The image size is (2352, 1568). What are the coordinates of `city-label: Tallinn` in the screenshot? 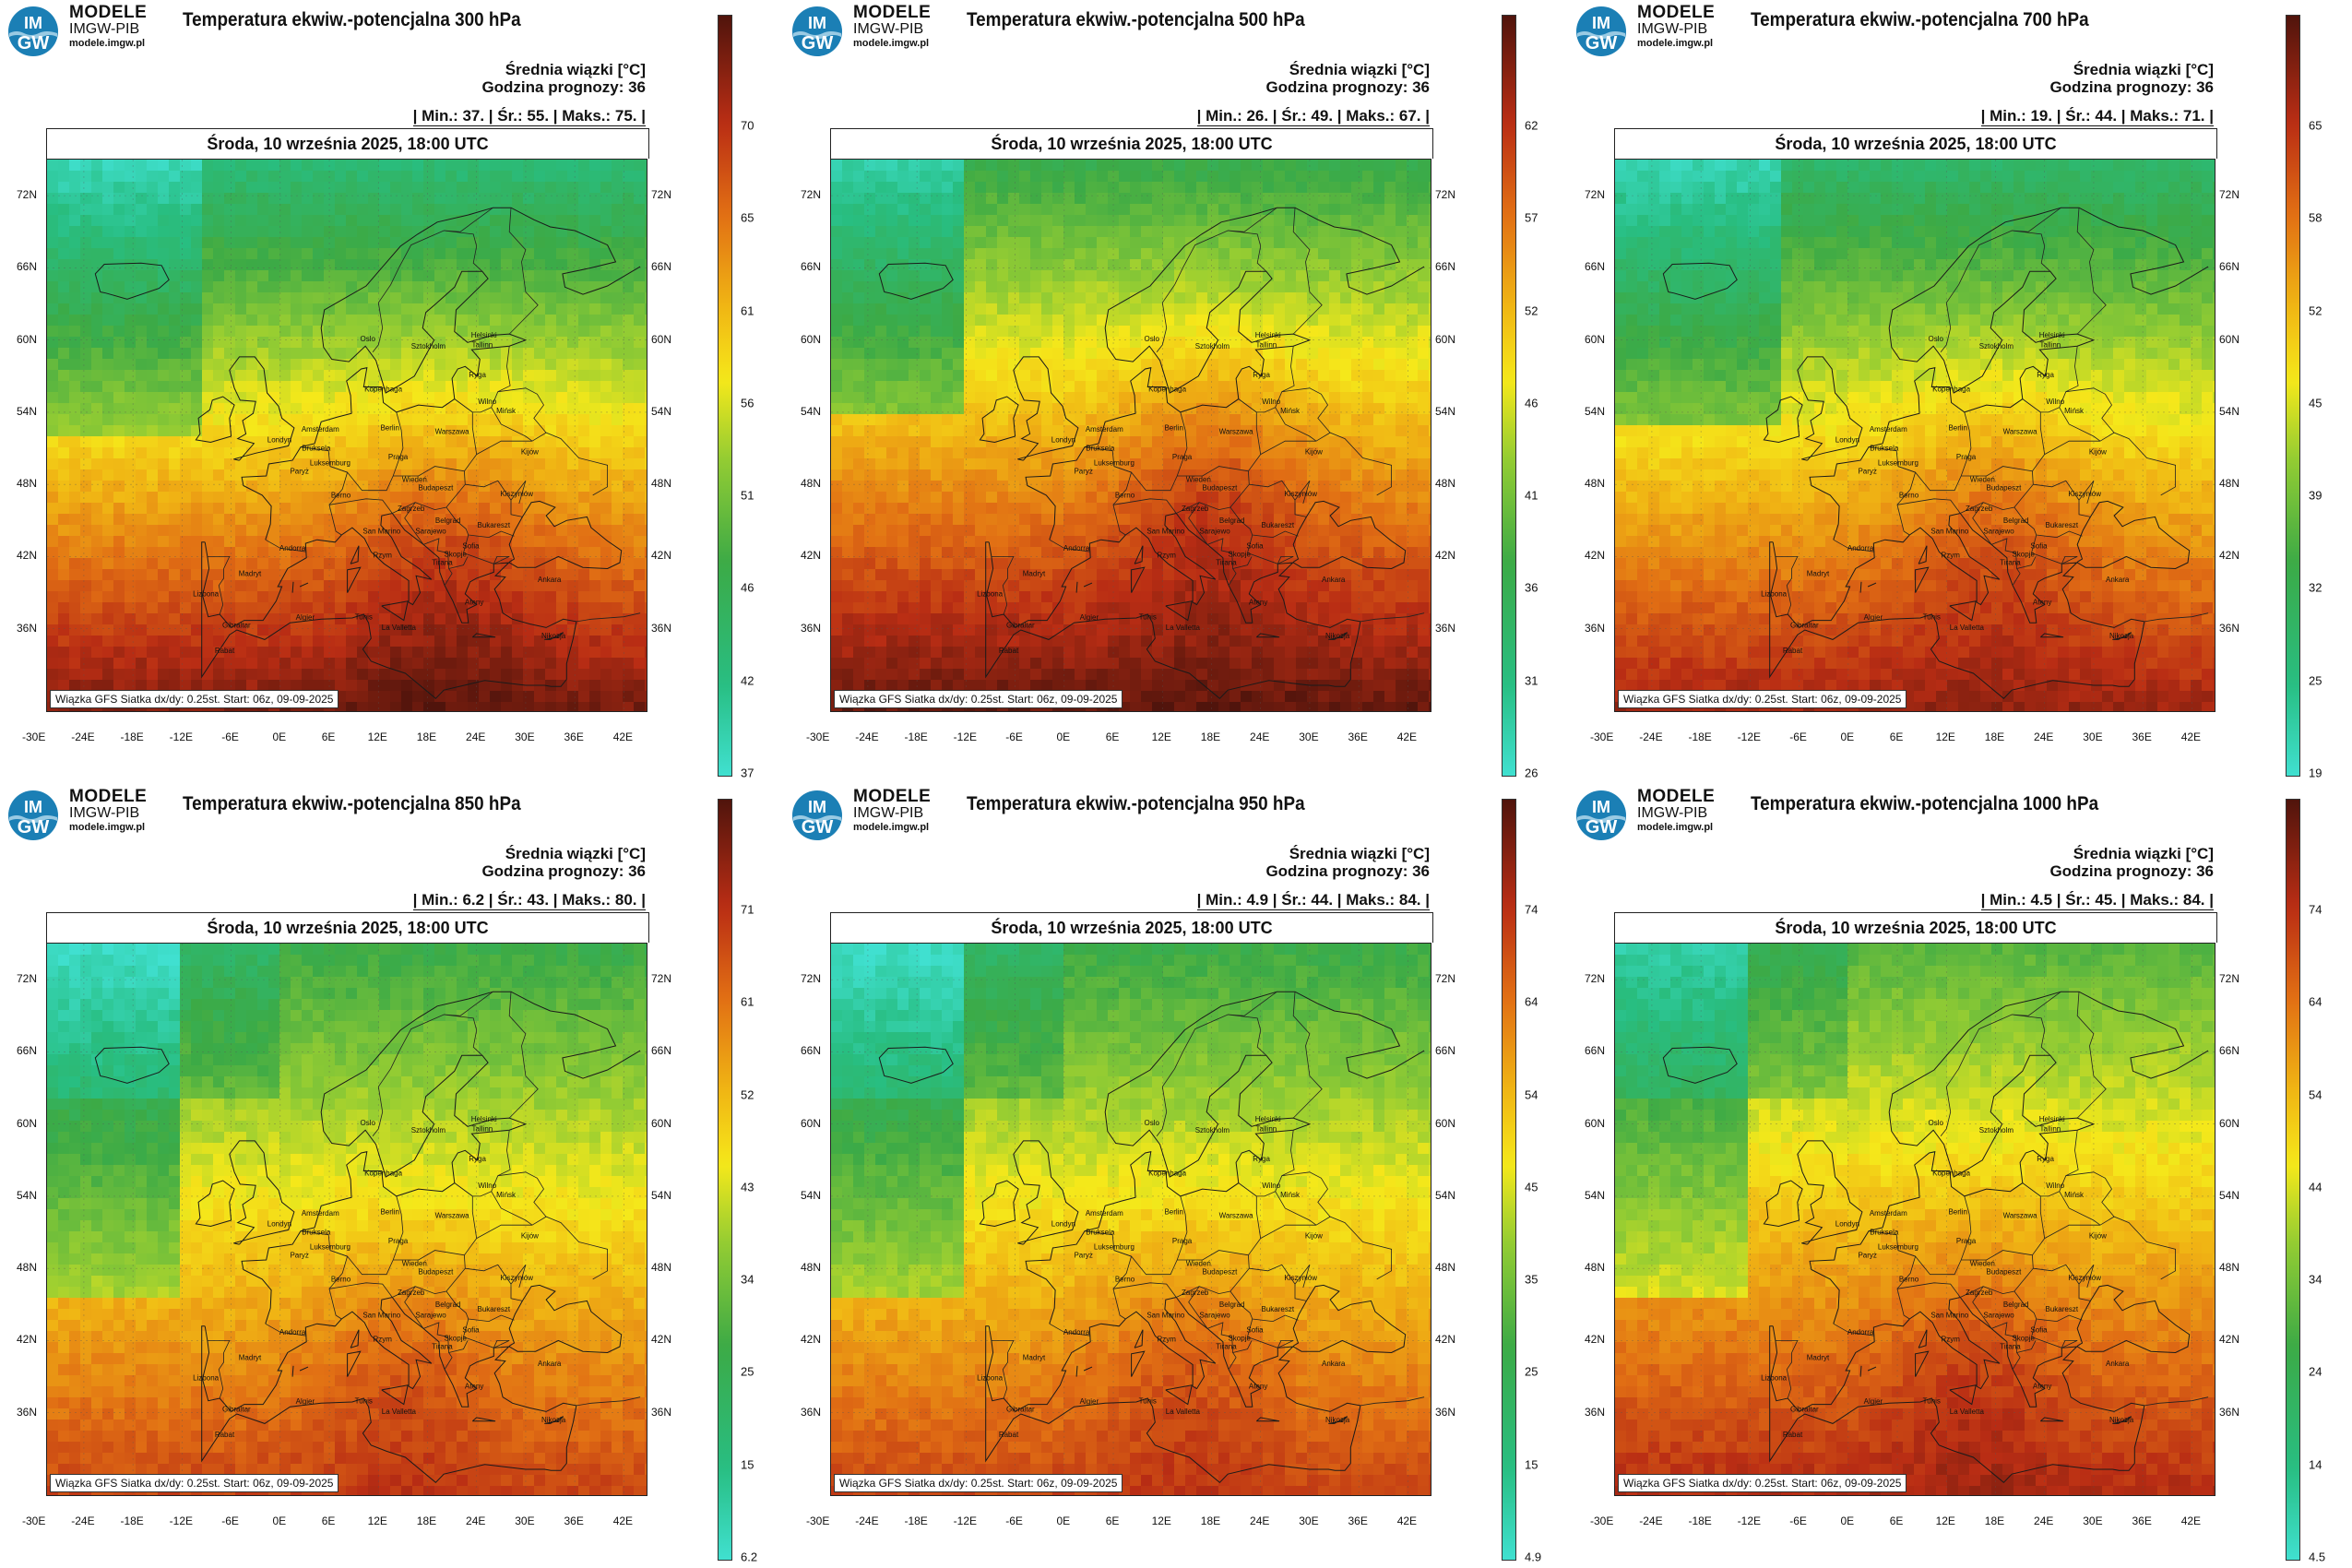 It's located at (1266, 345).